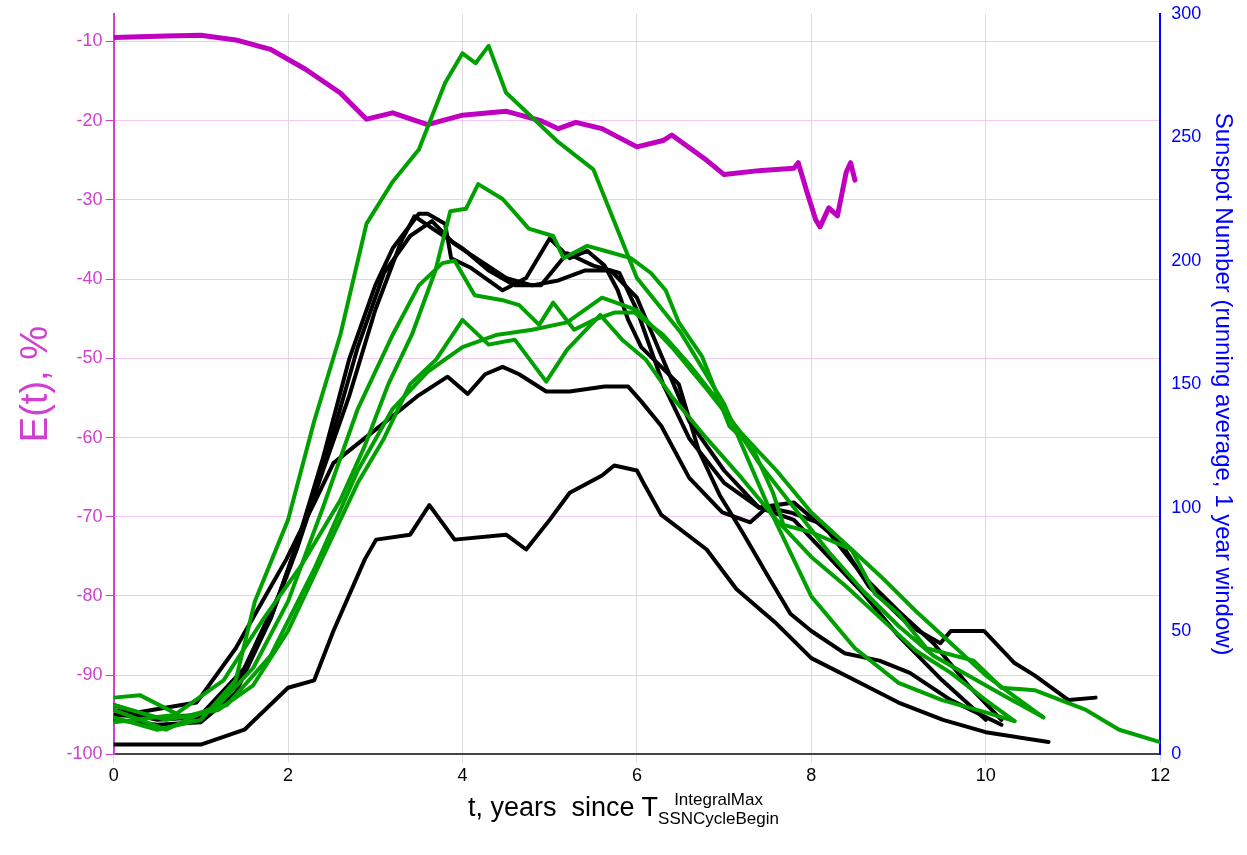 Image resolution: width=1247 pixels, height=855 pixels. What do you see at coordinates (89, 674) in the screenshot?
I see `y-tick-label: -90` at bounding box center [89, 674].